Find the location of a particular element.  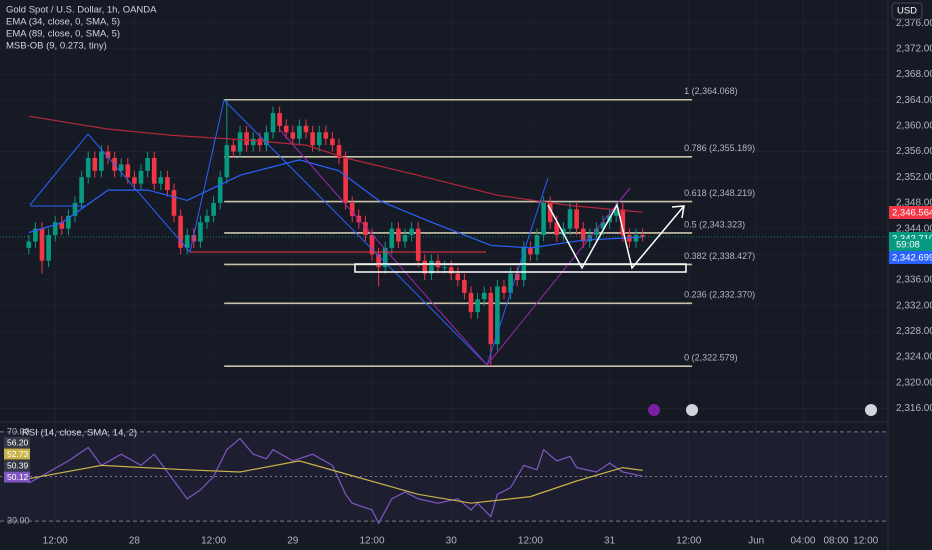

y-tick-label: 2,324.000 is located at coordinates (914, 357).